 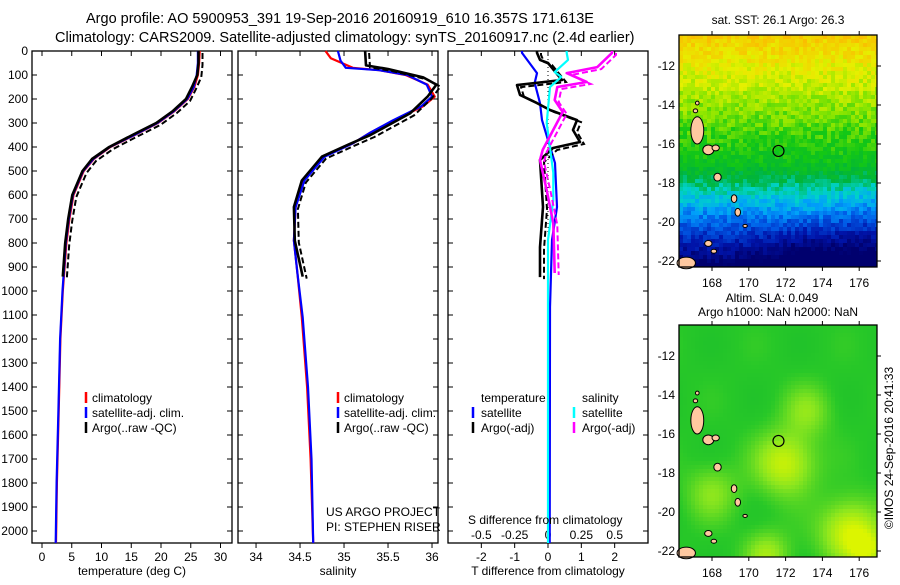 What do you see at coordinates (132, 571) in the screenshot?
I see `temperature-axis-label: temperature (deg C)` at bounding box center [132, 571].